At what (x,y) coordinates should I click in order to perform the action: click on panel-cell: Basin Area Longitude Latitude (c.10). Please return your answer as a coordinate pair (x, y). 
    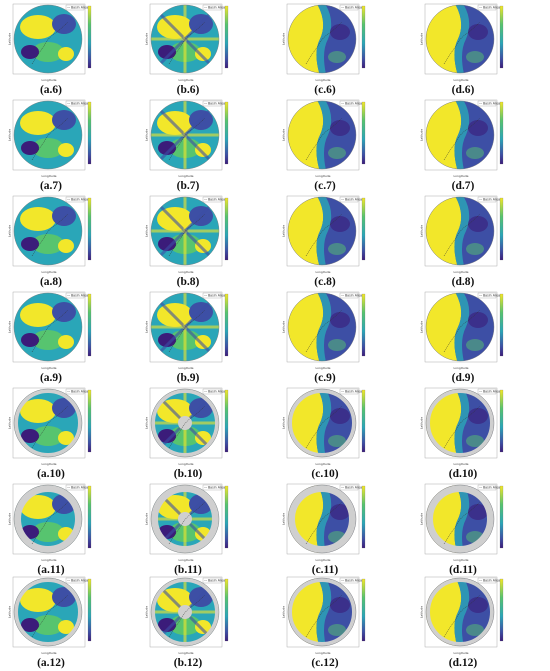
    Looking at the image, I should click on (350, 434).